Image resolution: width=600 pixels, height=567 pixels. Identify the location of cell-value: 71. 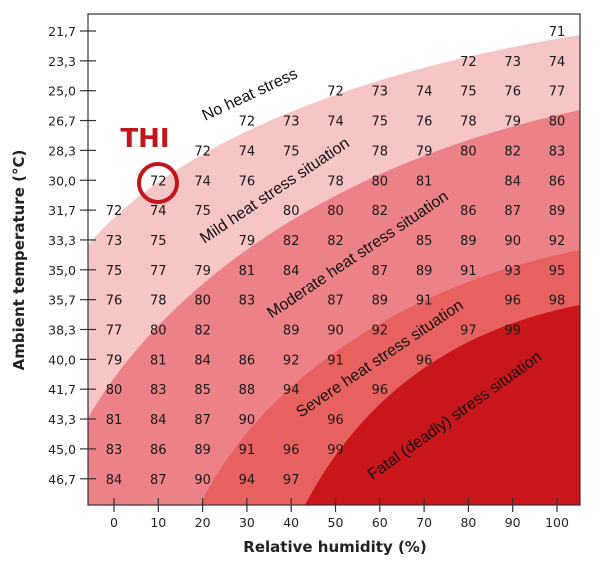
(557, 32).